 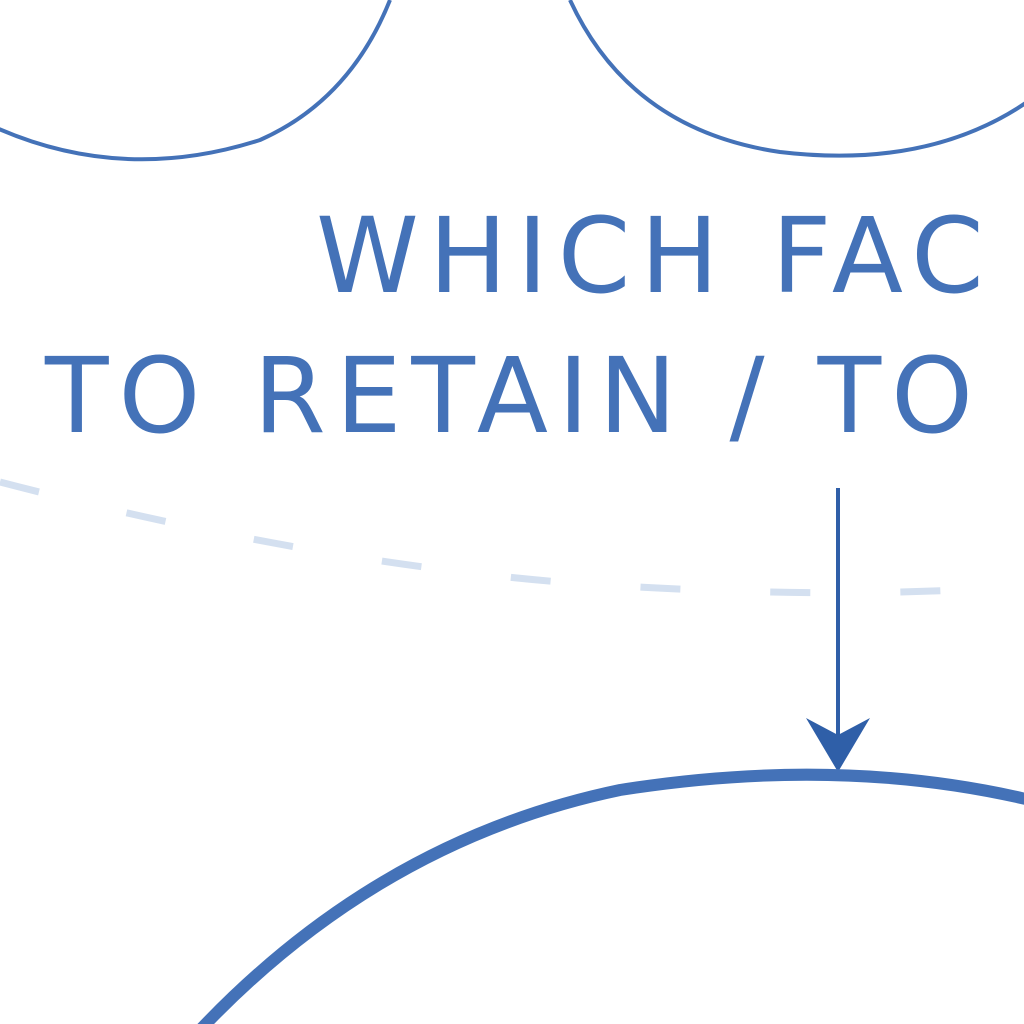 What do you see at coordinates (513, 396) in the screenshot?
I see `caption-line-2: TO RETAIN / TO` at bounding box center [513, 396].